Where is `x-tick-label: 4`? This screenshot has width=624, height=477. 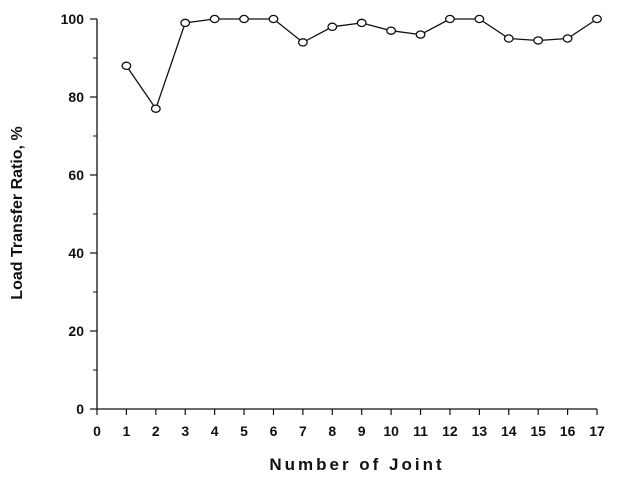
x-tick-label: 4 is located at coordinates (215, 431).